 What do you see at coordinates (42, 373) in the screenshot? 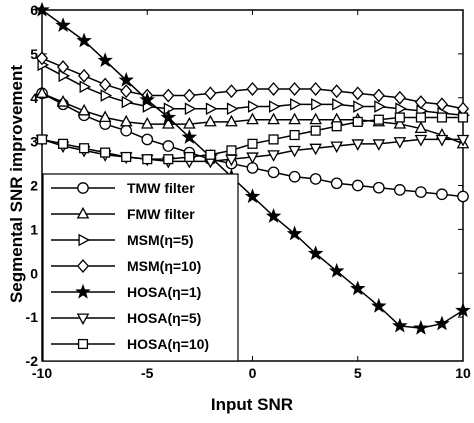
I see `x-tick-label: -10` at bounding box center [42, 373].